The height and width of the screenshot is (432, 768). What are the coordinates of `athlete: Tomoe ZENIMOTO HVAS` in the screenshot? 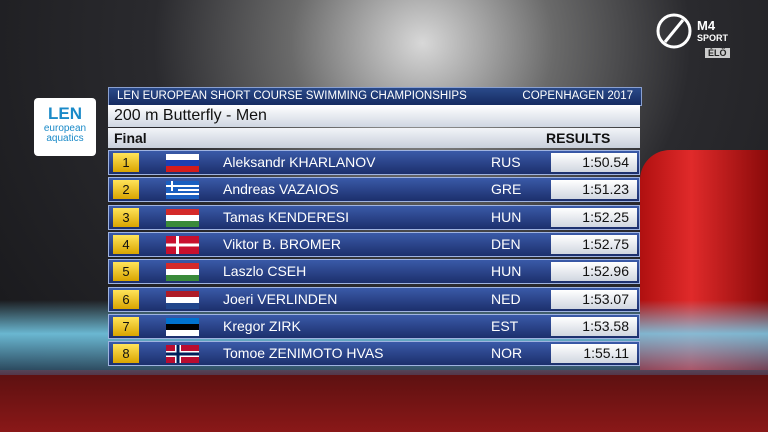 It's located at (303, 353).